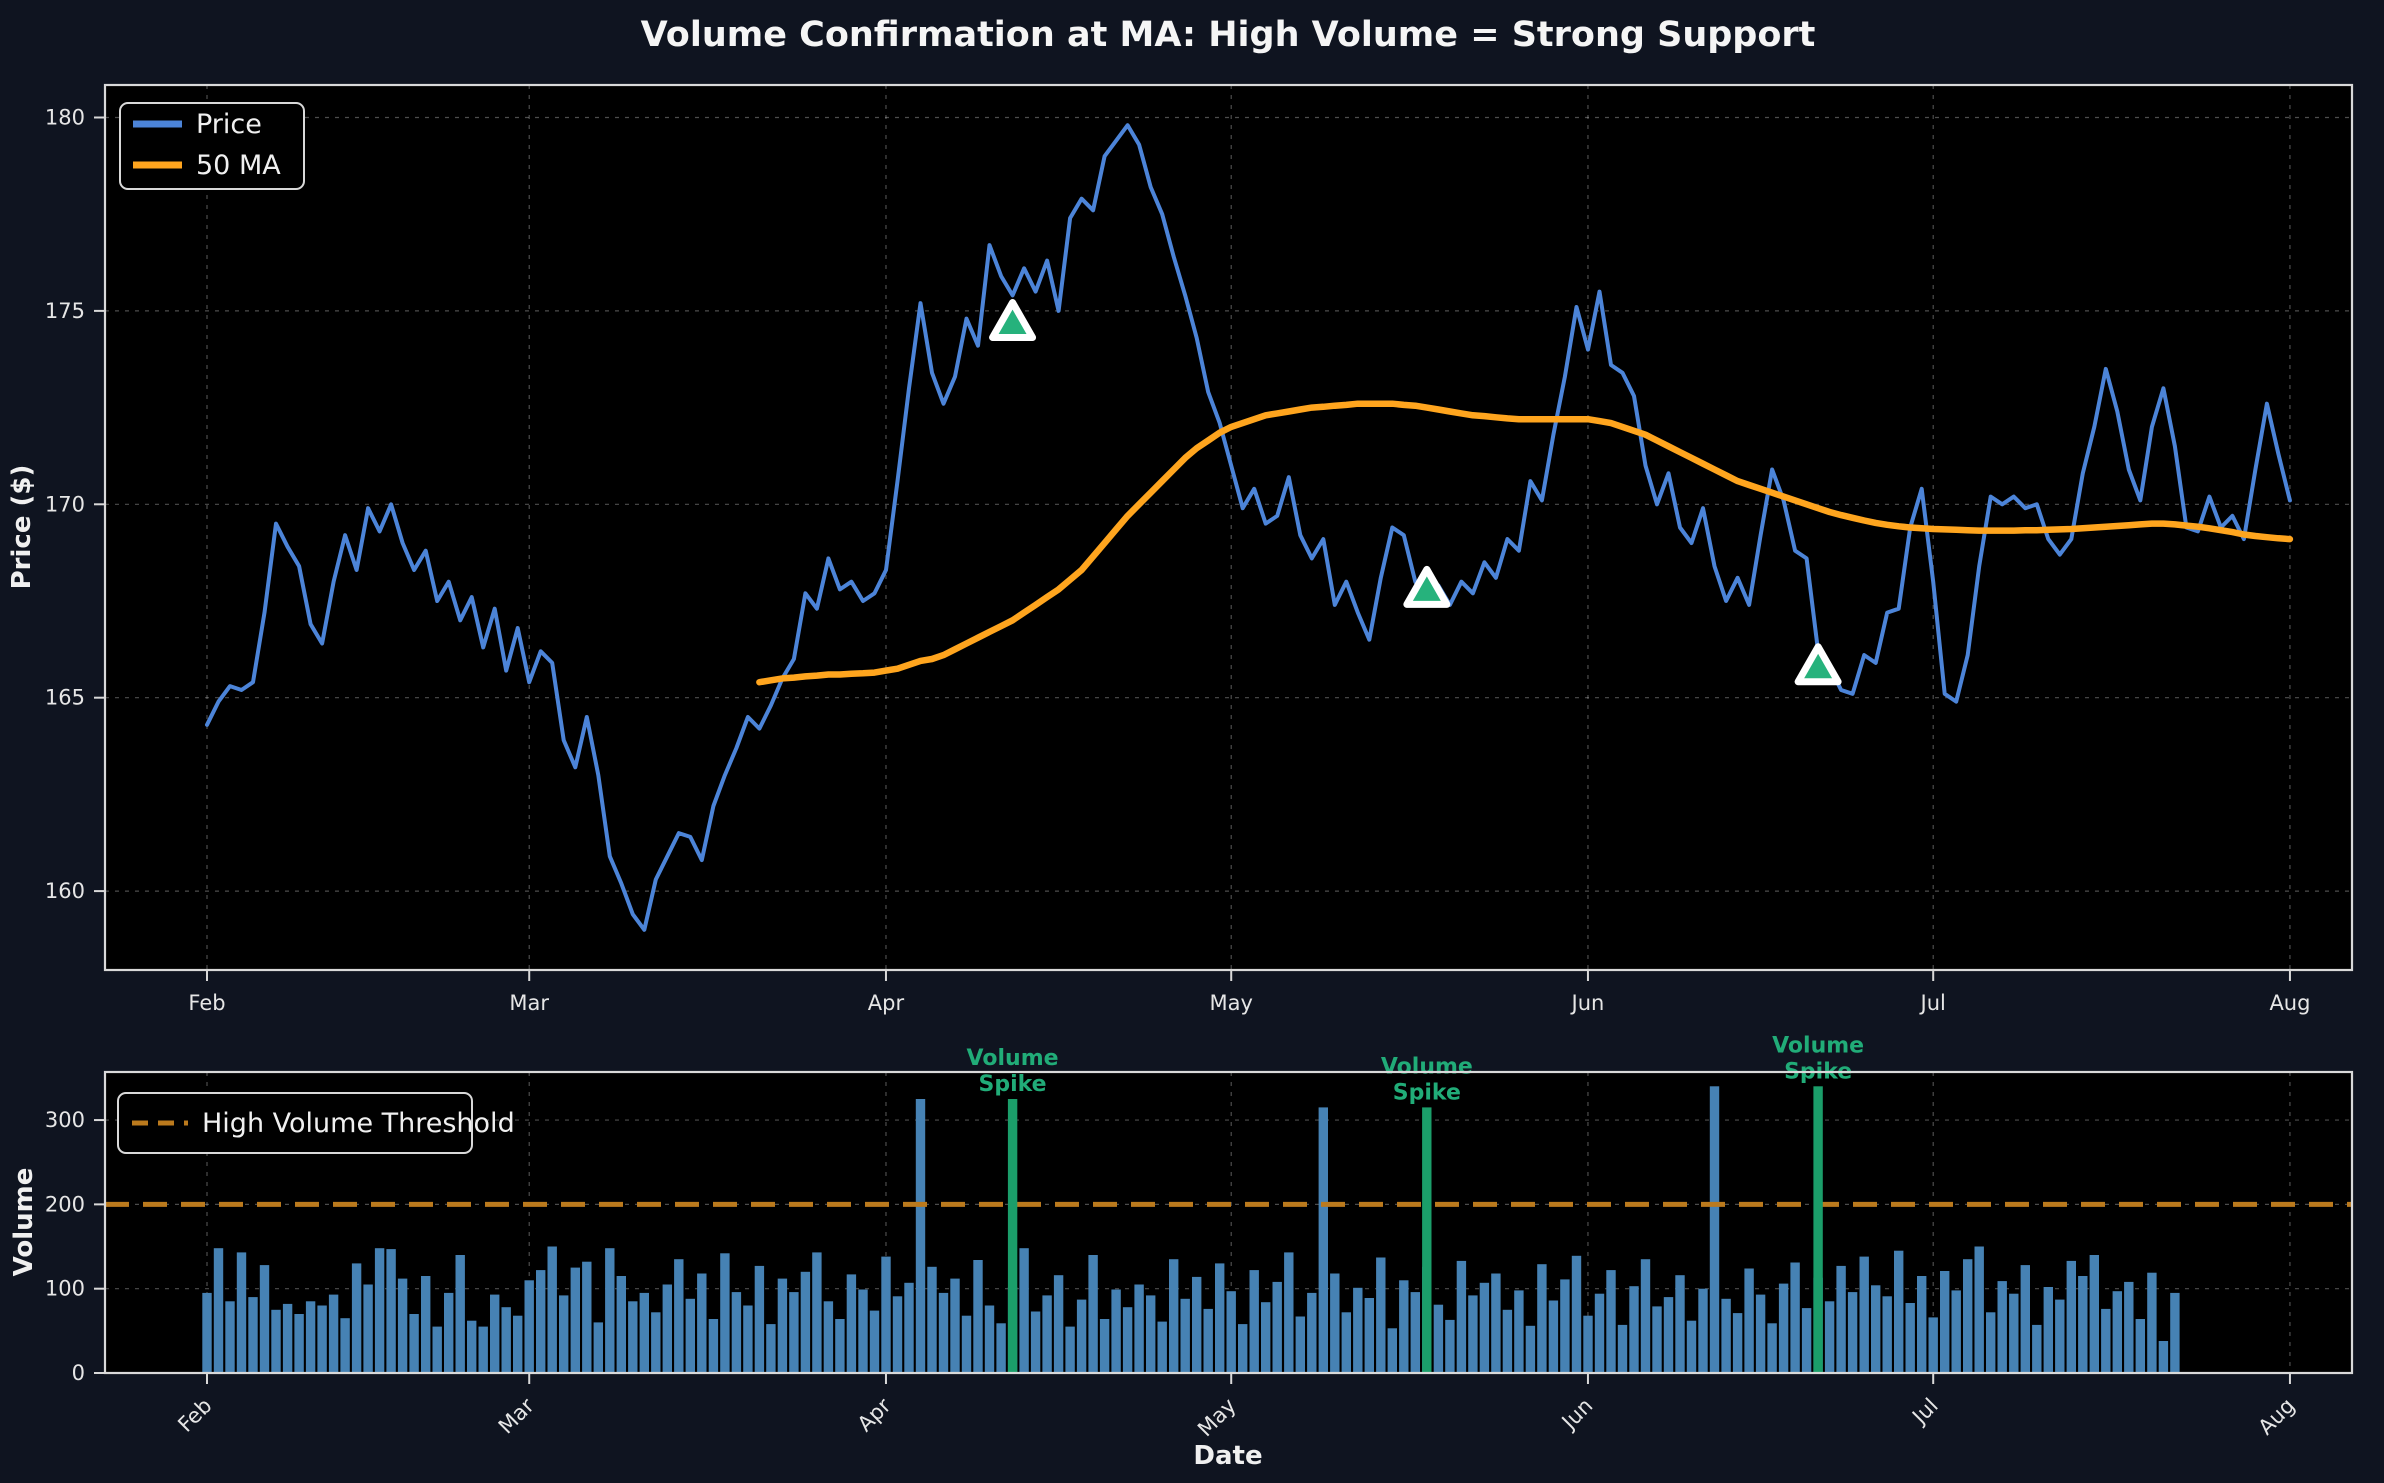  I want to click on x-axis-label: Date, so click(1227, 1456).